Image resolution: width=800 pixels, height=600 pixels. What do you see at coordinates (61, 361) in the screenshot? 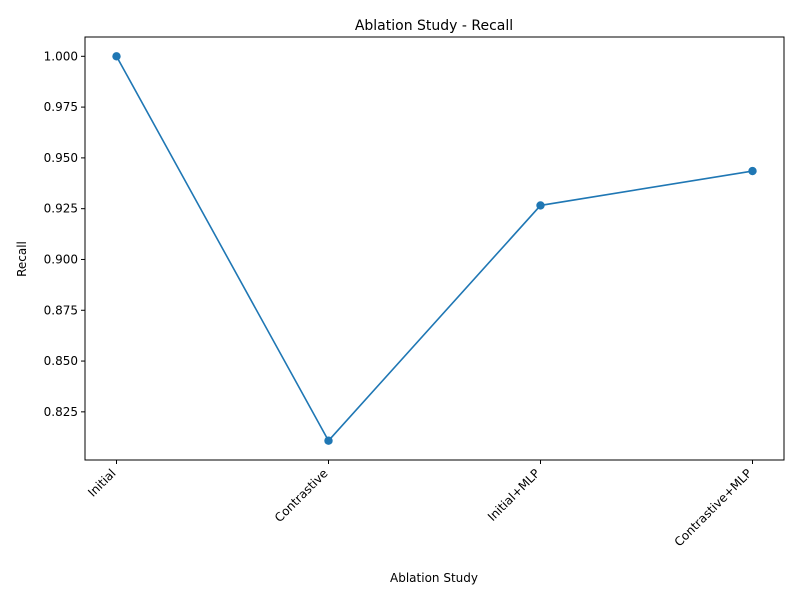
I see `y-tick-label: 0.850` at bounding box center [61, 361].